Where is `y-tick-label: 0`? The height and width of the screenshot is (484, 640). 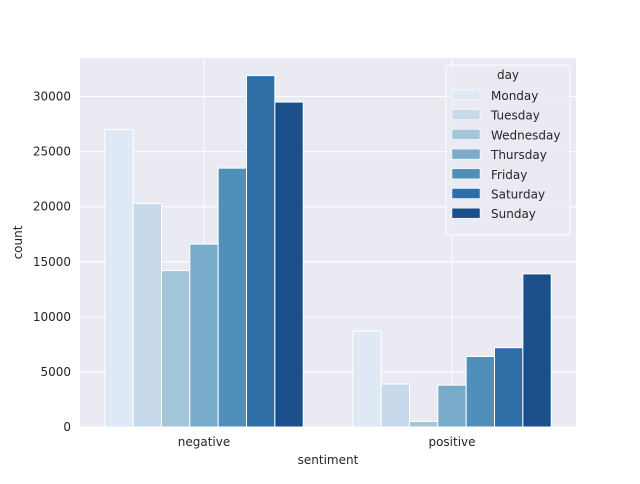
y-tick-label: 0 is located at coordinates (67, 427).